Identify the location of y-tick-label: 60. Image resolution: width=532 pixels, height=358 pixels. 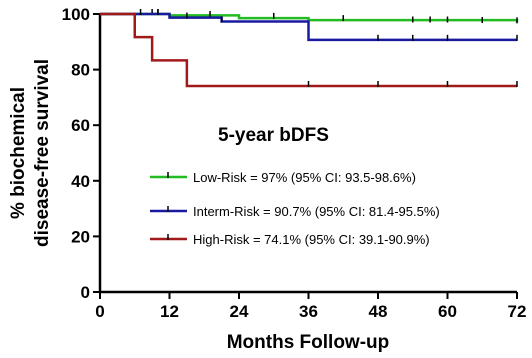
(80, 125).